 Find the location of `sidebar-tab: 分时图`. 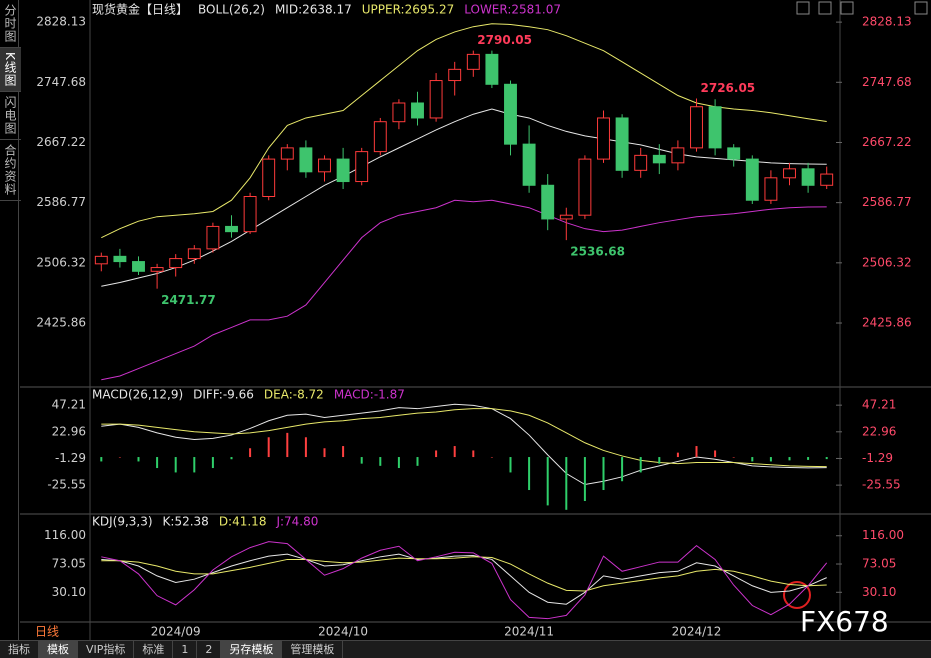

sidebar-tab: 分时图 is located at coordinates (10, 24).